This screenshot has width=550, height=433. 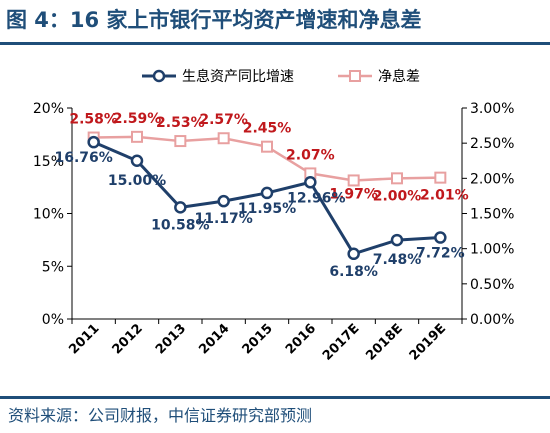 I want to click on data-label-nim: 2.07%, so click(x=310, y=155).